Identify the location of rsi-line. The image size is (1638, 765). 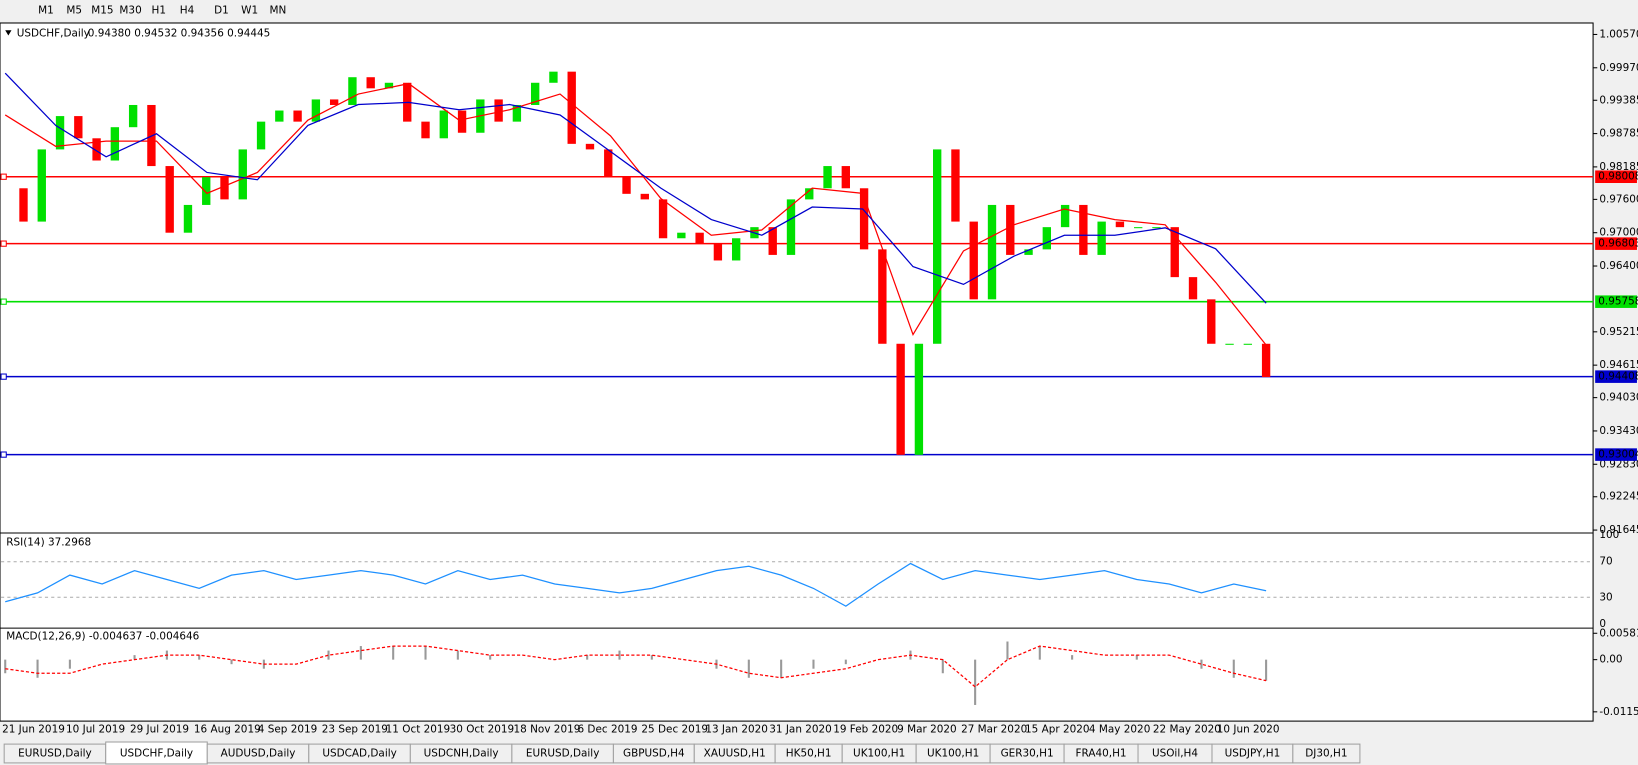
(636, 584).